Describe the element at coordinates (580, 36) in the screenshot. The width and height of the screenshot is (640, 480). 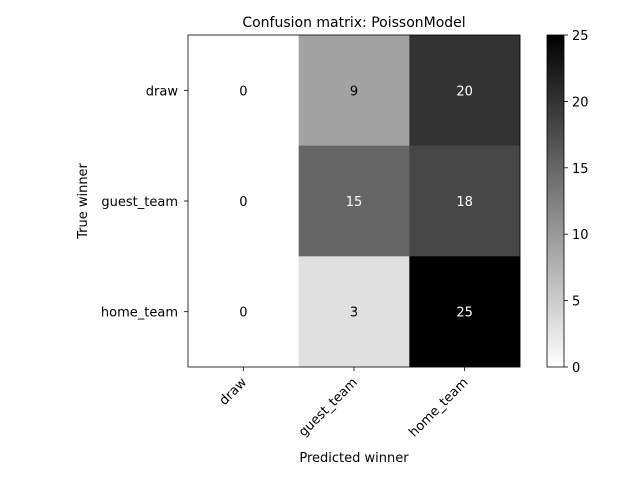
I see `colorbar-tick-label: 25` at that location.